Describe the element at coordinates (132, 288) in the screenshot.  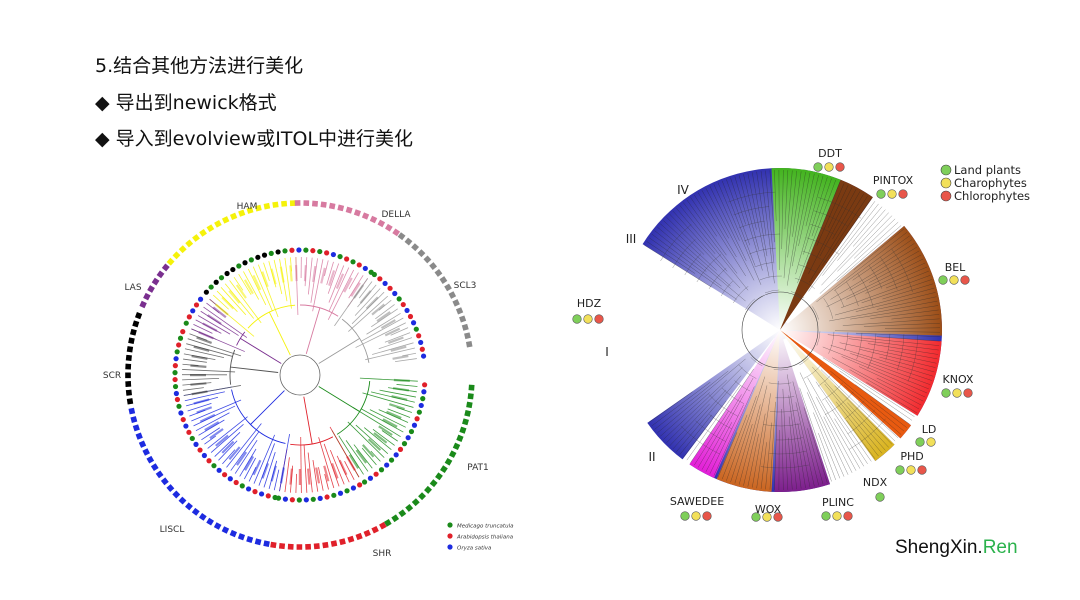
I see `left-clade-label-las: LAS` at that location.